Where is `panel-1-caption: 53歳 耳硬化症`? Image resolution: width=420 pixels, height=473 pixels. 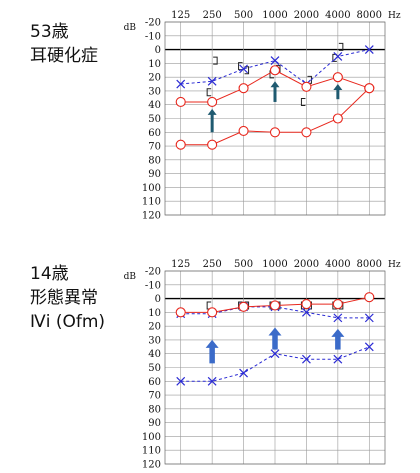 panel-1-caption: 53歳 耳硬化症 is located at coordinates (64, 44).